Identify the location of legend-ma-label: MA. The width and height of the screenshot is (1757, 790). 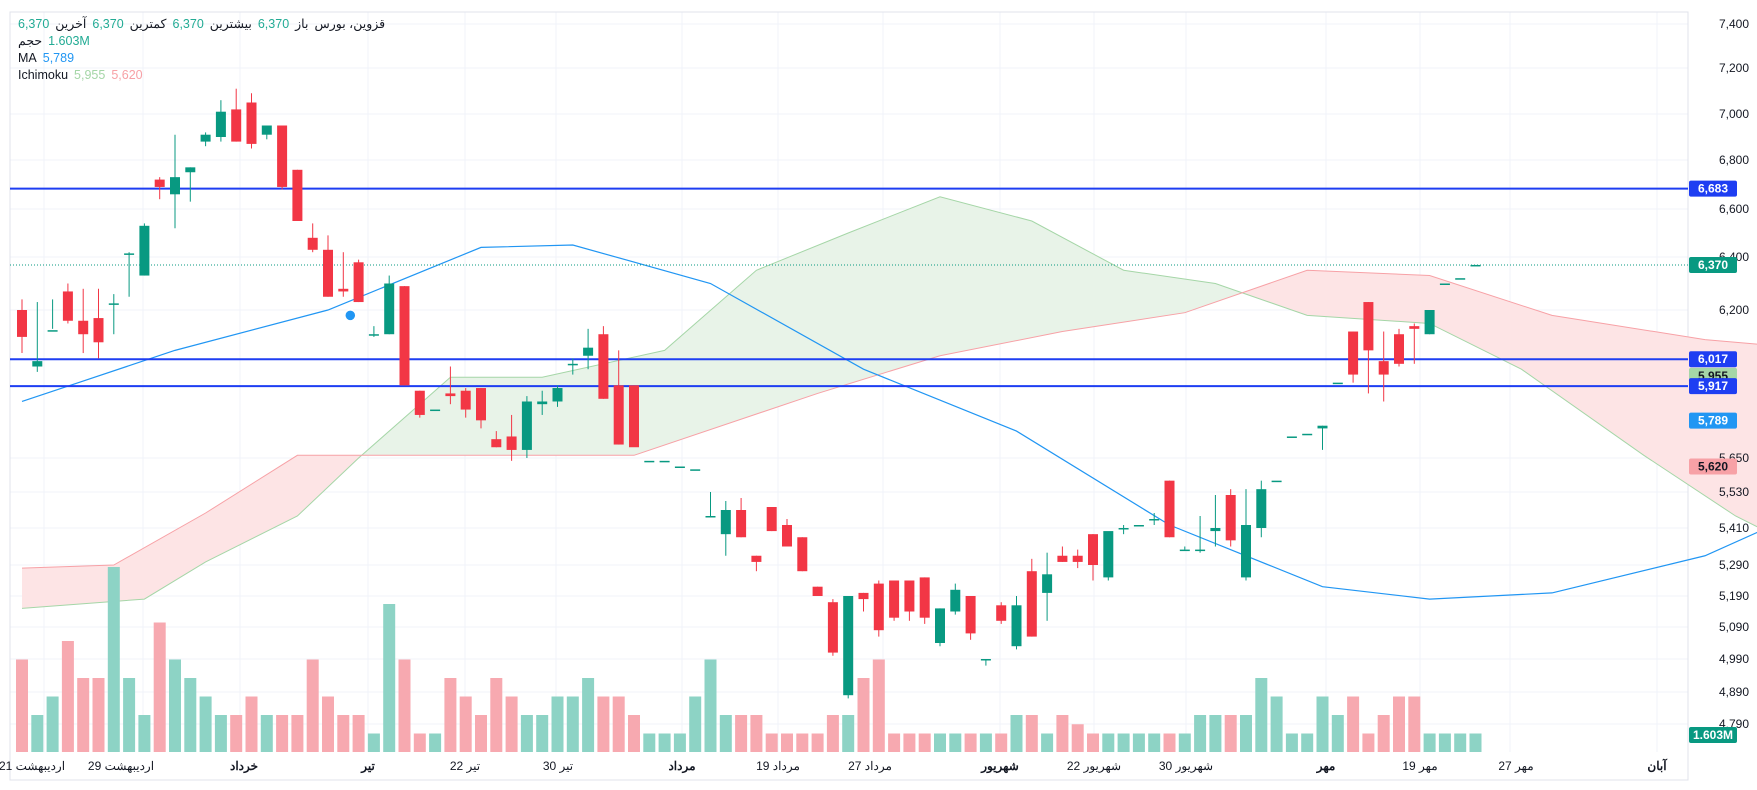
(27, 58).